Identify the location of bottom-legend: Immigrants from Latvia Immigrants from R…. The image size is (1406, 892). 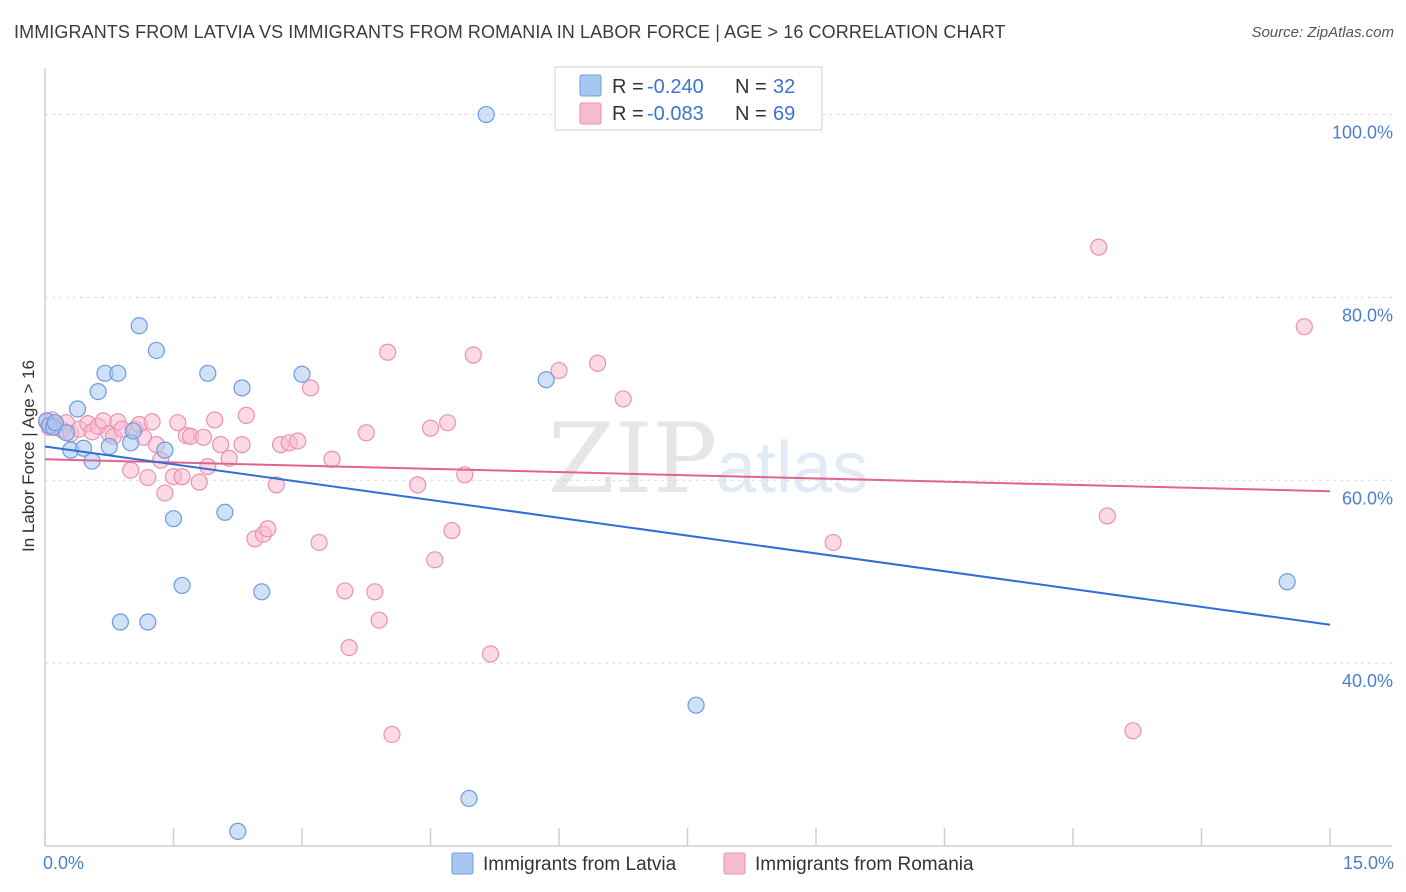
(712, 863).